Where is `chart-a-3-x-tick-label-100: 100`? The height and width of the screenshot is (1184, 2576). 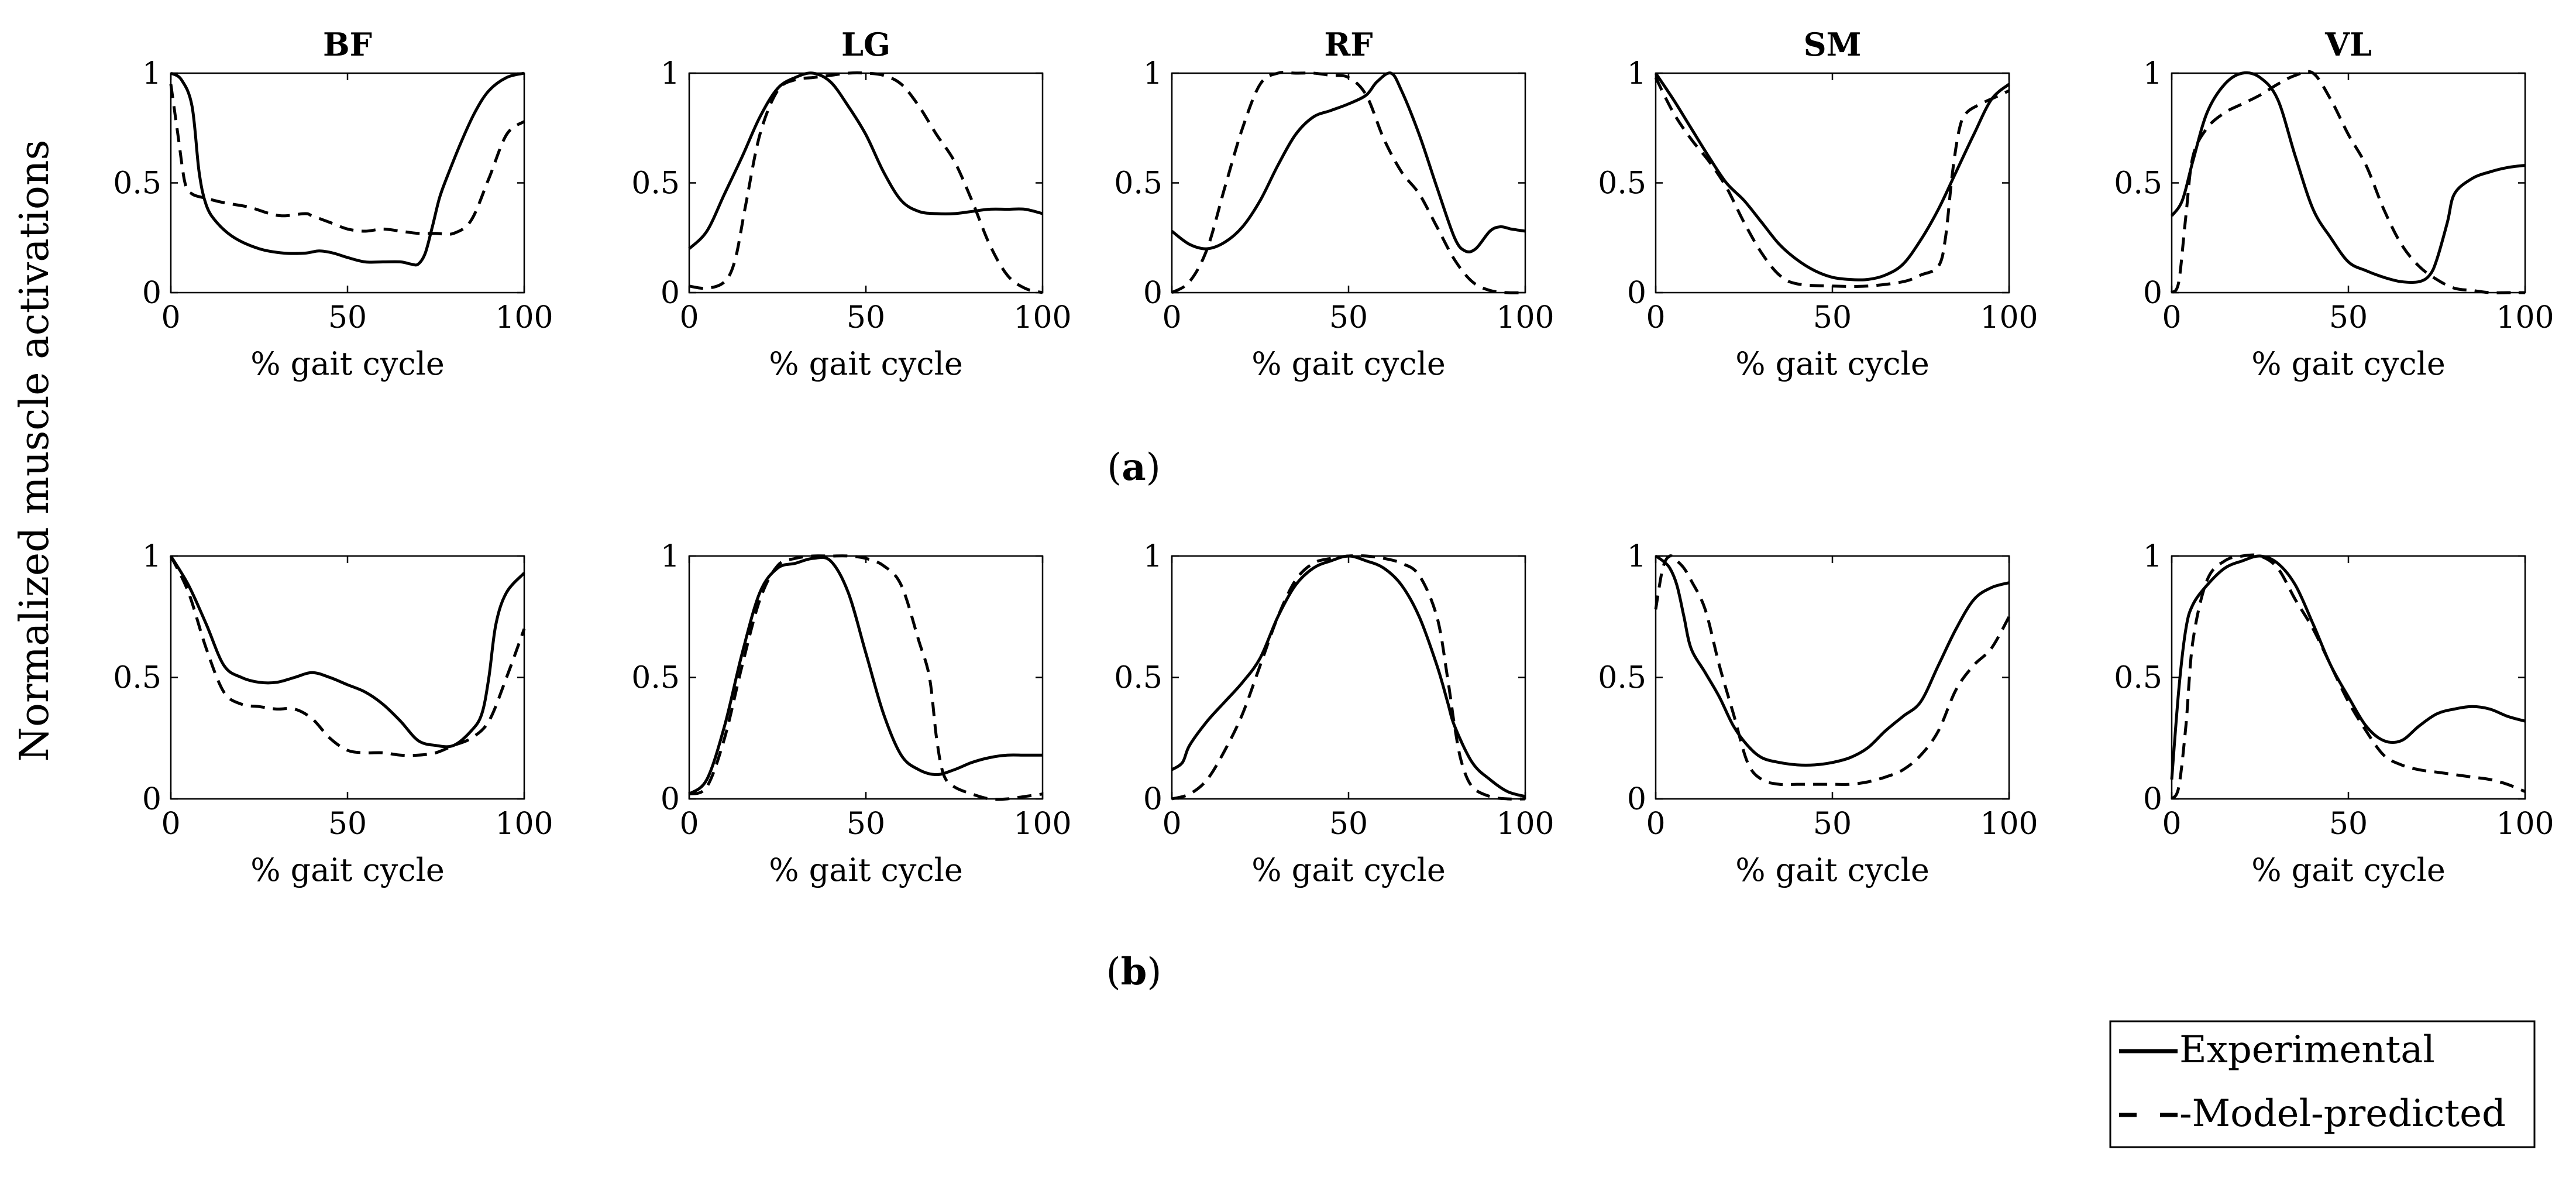
chart-a-3-x-tick-label-100: 100 is located at coordinates (1525, 317).